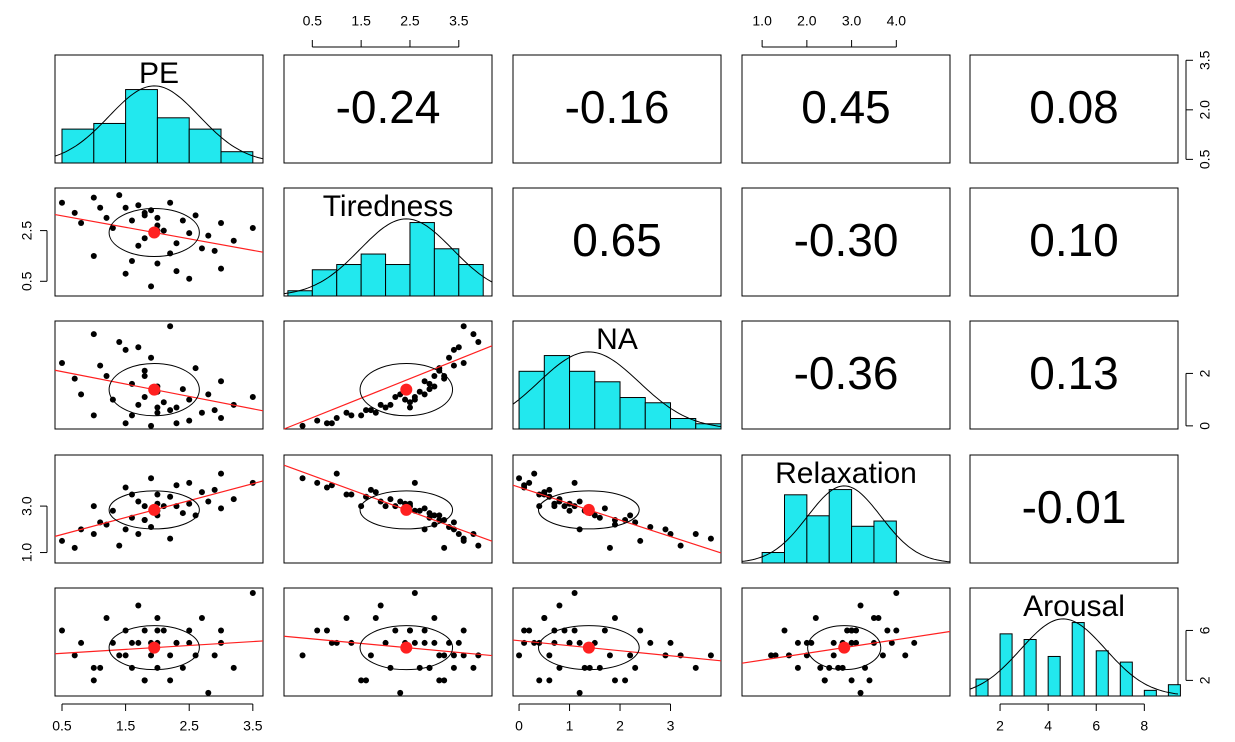 The image size is (1235, 742). I want to click on left-tick-label: 1.0, so click(27, 553).